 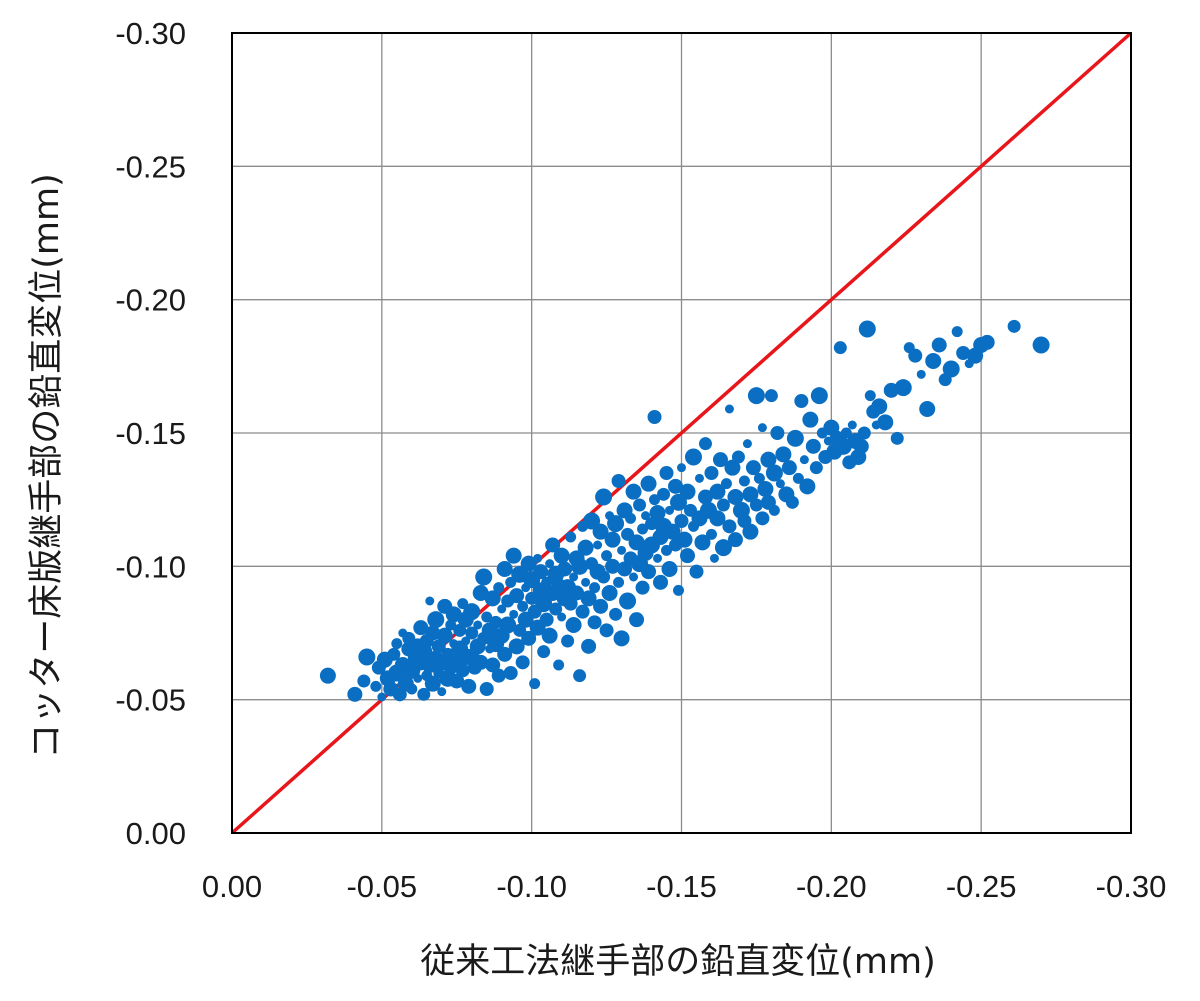 I want to click on x-axis-title: 従来工法継手部の鉛直変位(mm), so click(x=678, y=962).